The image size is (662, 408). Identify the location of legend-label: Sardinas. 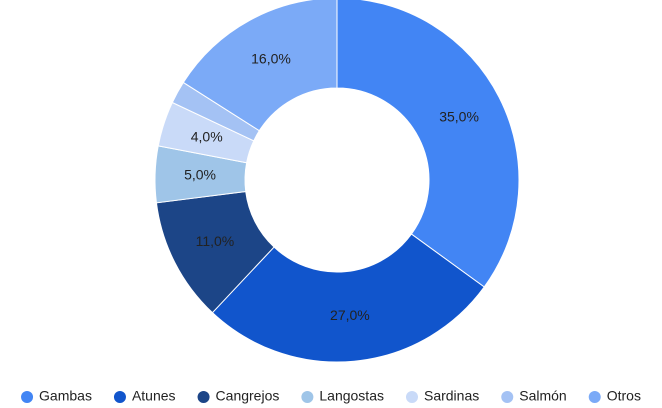
(451, 396).